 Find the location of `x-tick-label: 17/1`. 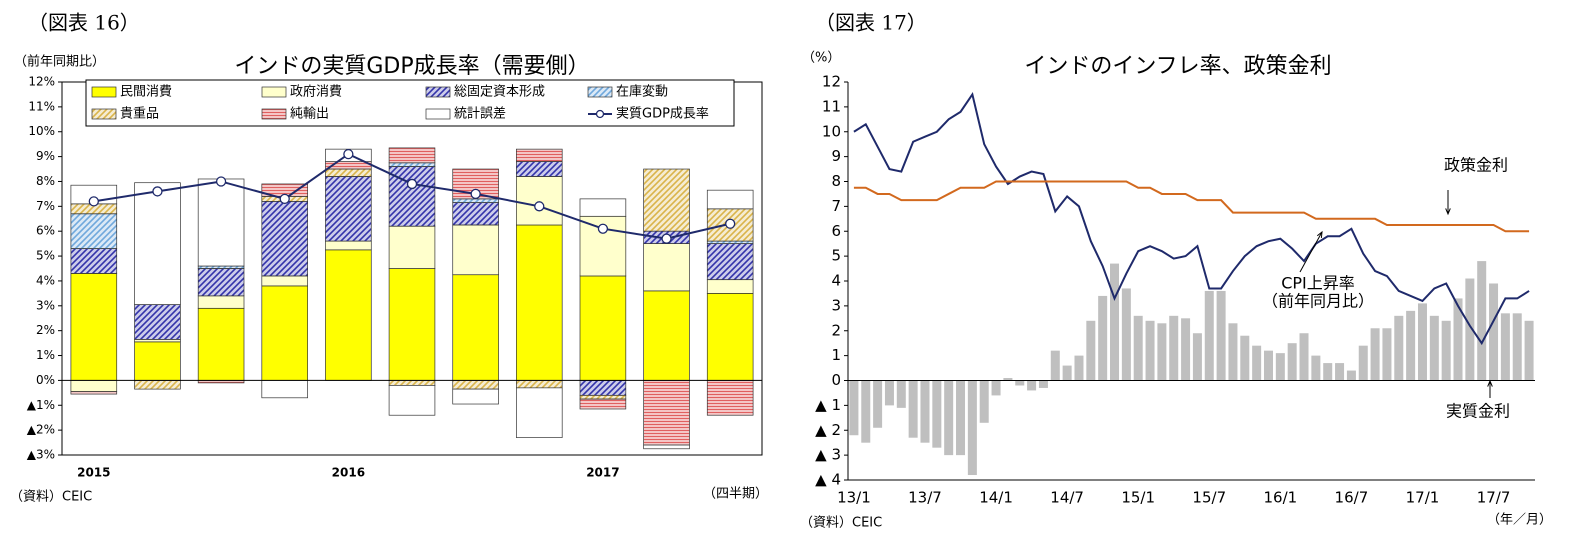

x-tick-label: 17/1 is located at coordinates (1423, 498).